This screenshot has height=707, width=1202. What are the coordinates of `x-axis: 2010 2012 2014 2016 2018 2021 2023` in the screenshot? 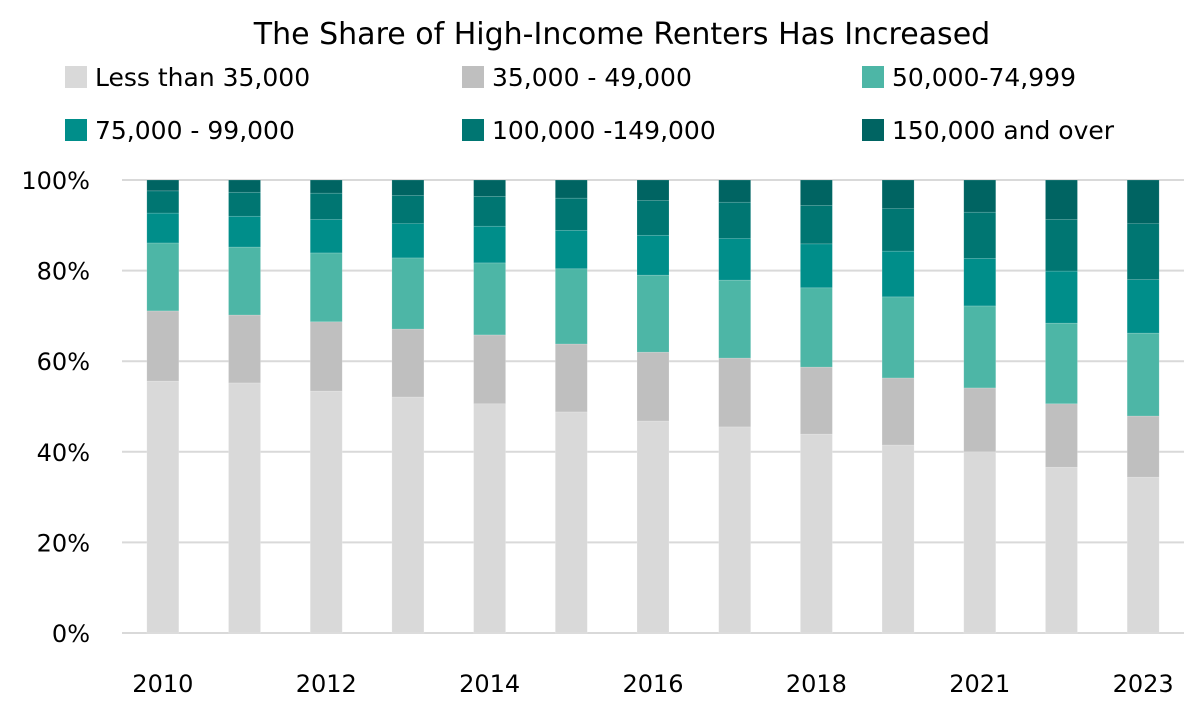 It's located at (652, 684).